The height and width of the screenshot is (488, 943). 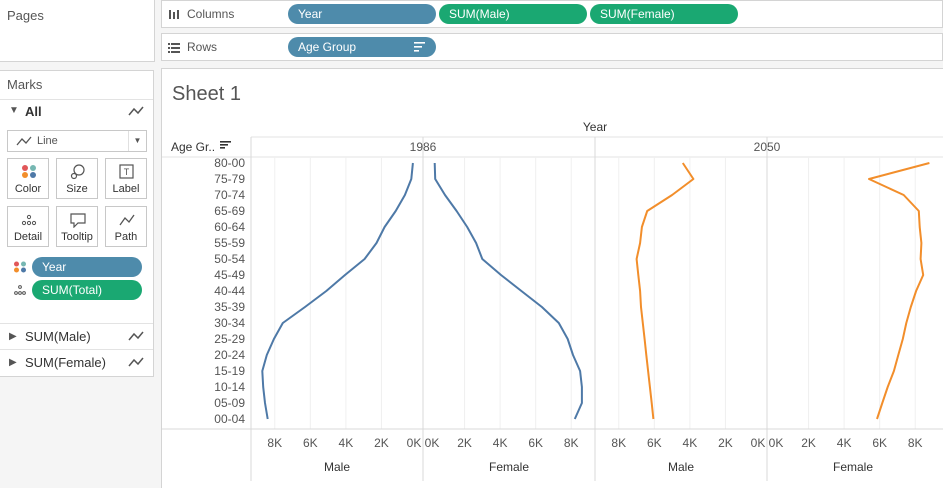 I want to click on row-label: 15-19, so click(x=229, y=371).